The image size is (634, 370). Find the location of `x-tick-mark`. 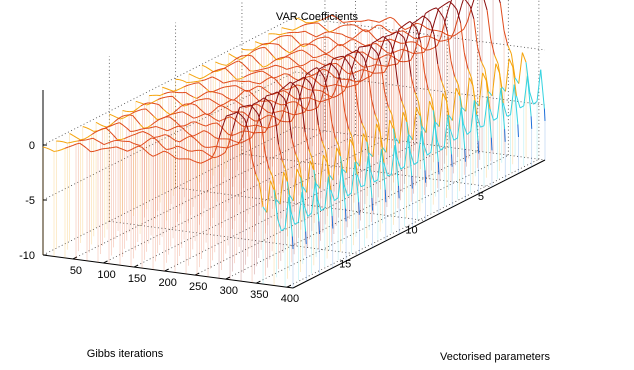

x-tick-mark is located at coordinates (166, 270).